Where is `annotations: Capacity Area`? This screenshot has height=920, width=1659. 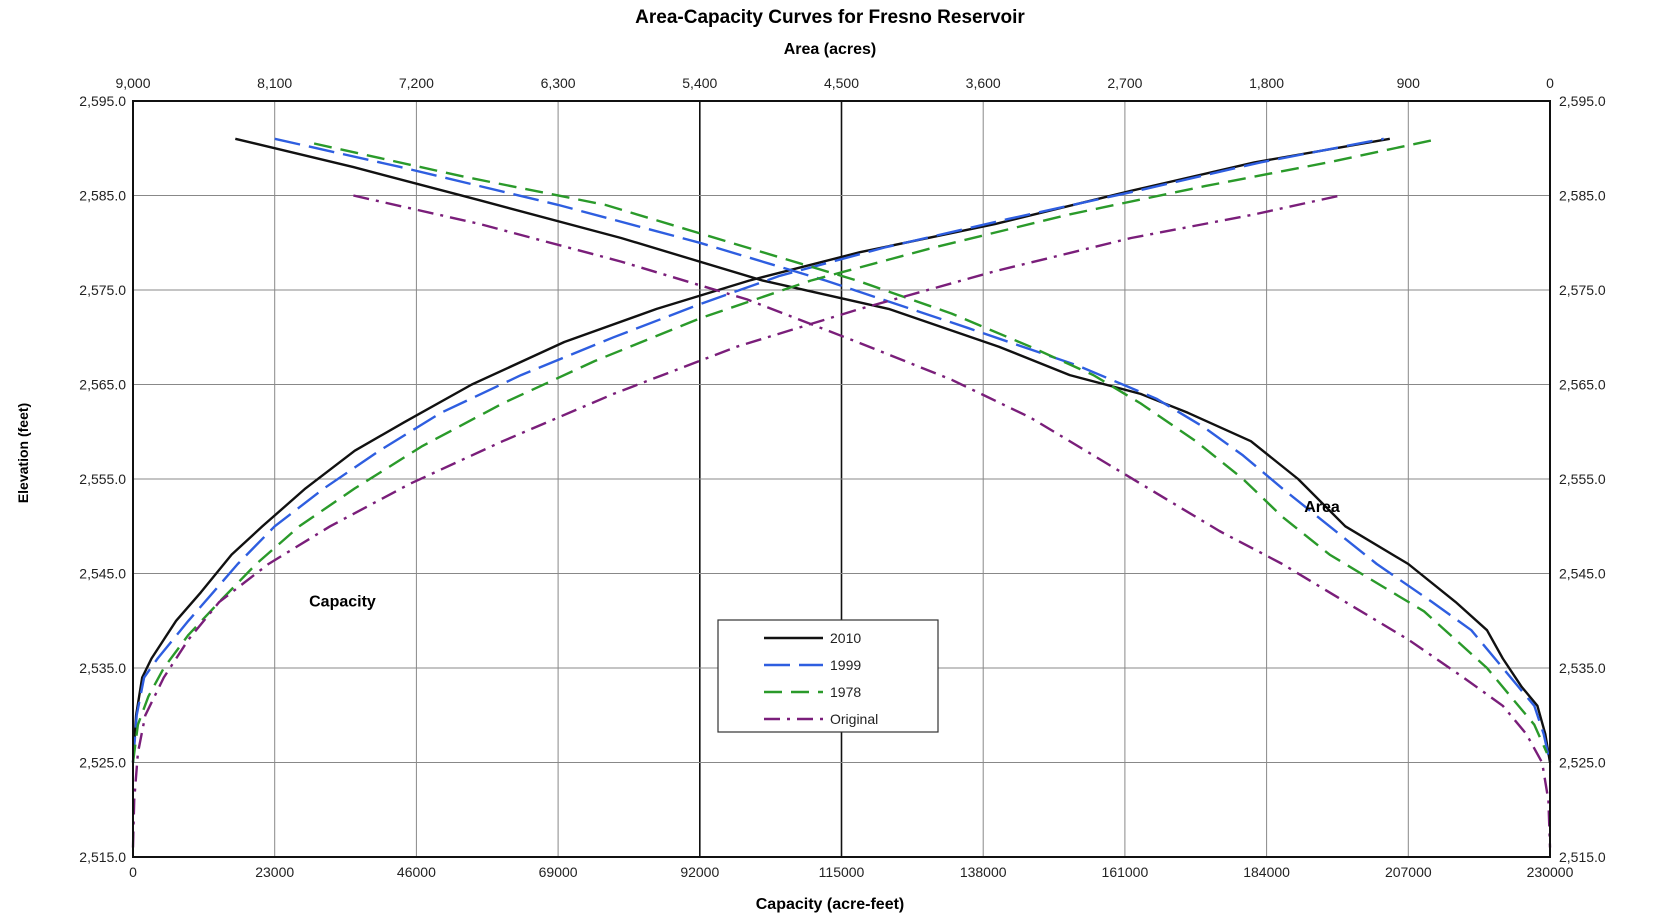 annotations: Capacity Area is located at coordinates (824, 555).